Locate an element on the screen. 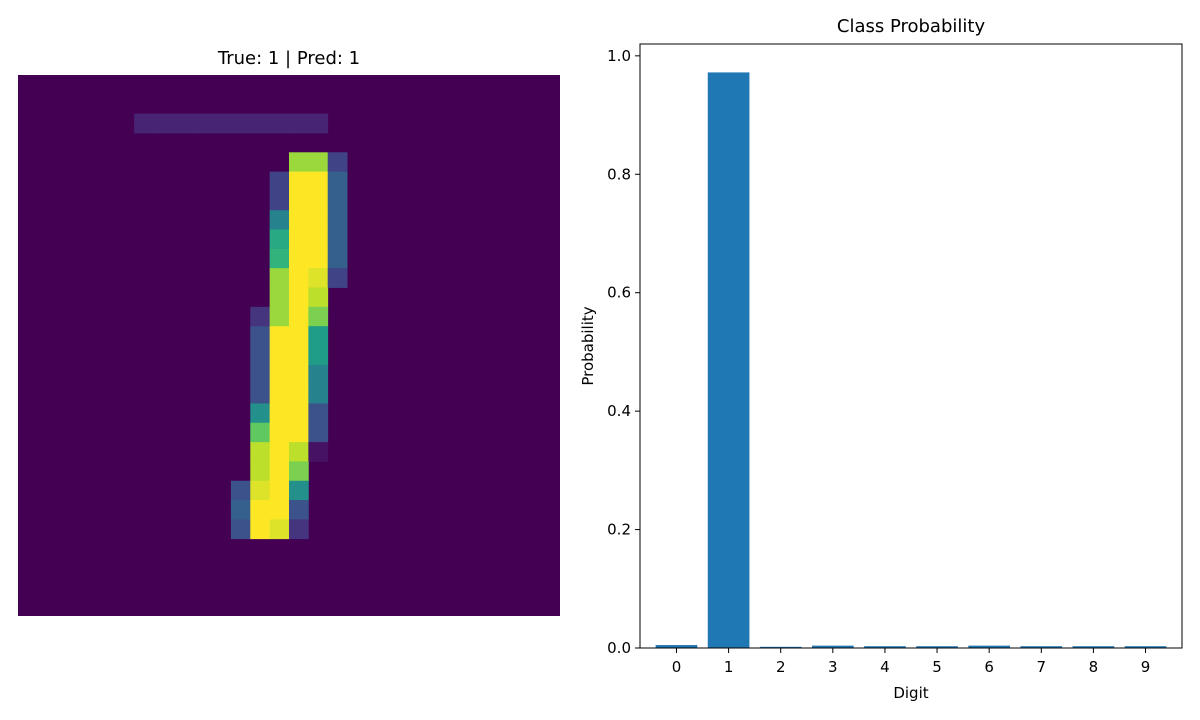 The width and height of the screenshot is (1200, 720). chart-title: Class Probability is located at coordinates (911, 26).